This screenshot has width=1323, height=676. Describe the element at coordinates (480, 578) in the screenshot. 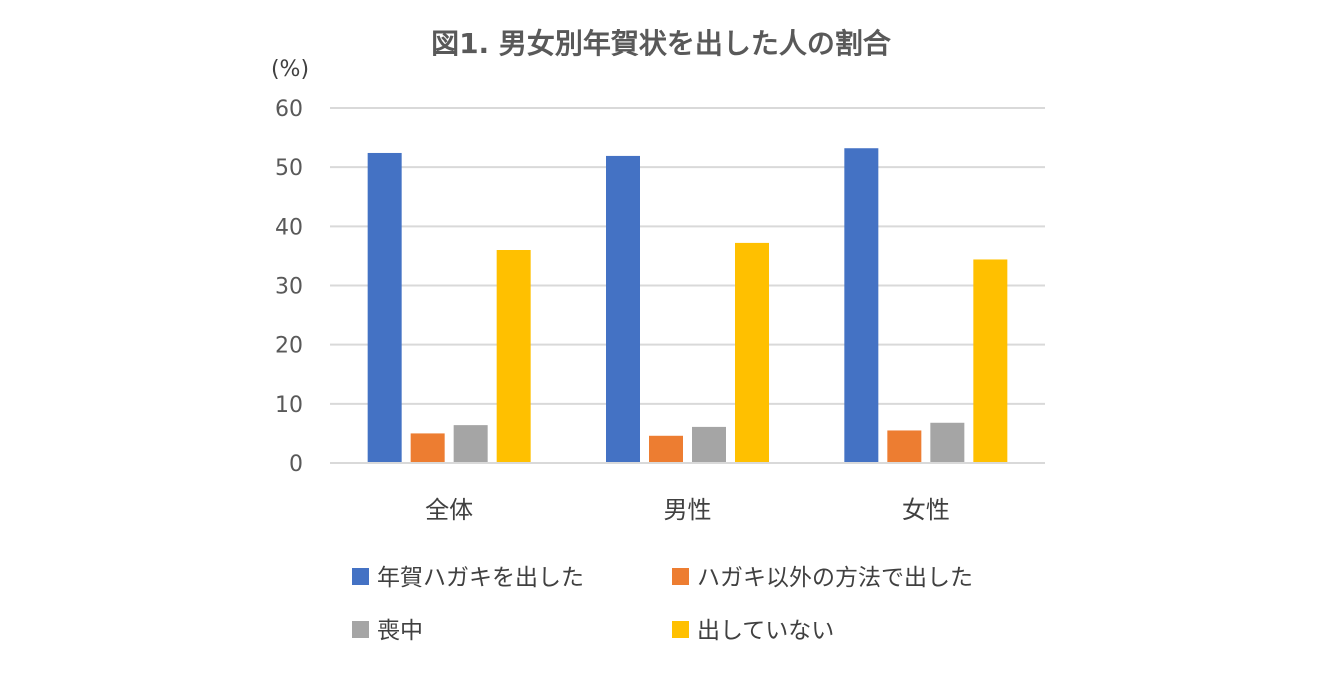

I see `legend-label: 年賀ハガキを出した` at that location.